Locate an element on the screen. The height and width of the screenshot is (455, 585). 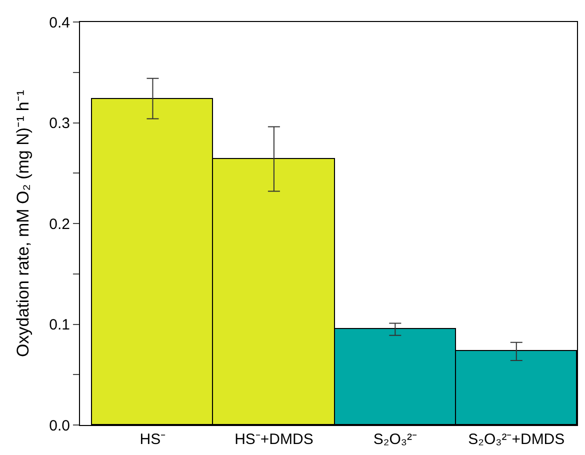
x-tick-label: HS⁻+DMDS is located at coordinates (274, 439).